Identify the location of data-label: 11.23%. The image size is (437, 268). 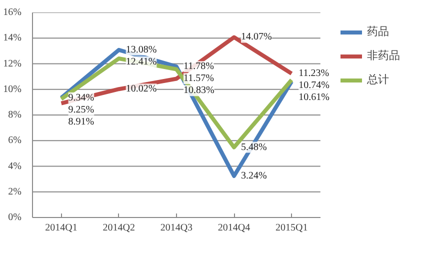
(314, 74).